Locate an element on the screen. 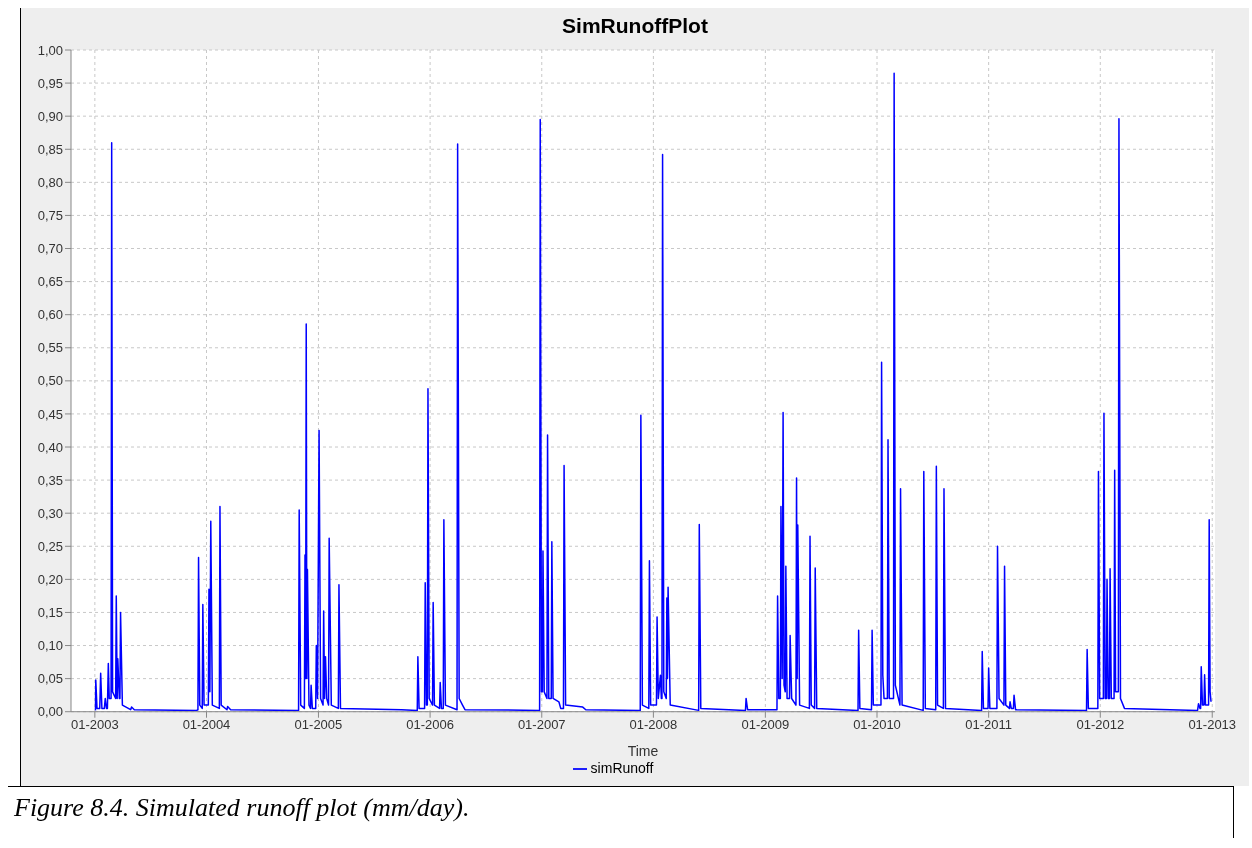 The image size is (1252, 848). y-tick-label: 0,15 is located at coordinates (50, 613).